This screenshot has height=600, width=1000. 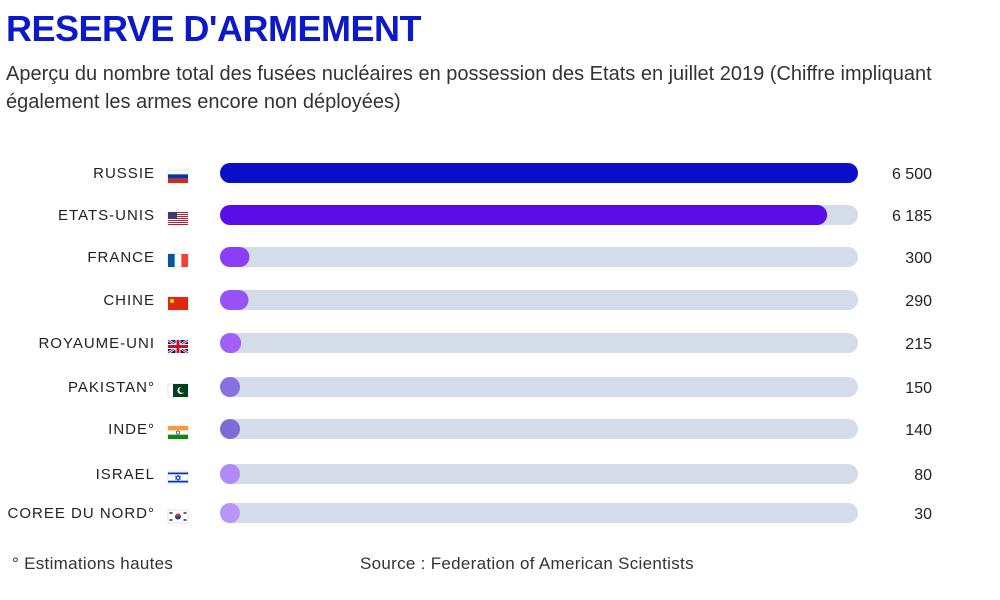 What do you see at coordinates (178, 303) in the screenshot?
I see `china-flag-icon` at bounding box center [178, 303].